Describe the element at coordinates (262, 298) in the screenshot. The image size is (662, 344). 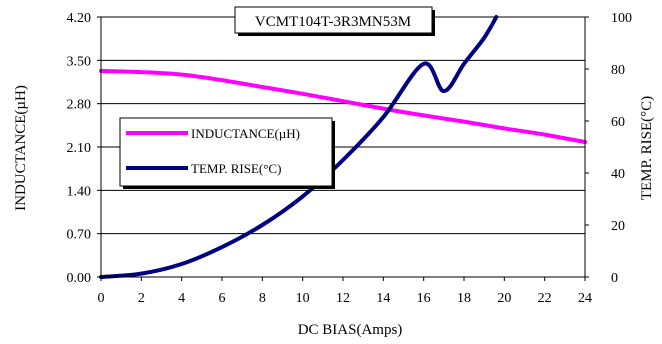
I see `x-tick-label: 8` at that location.